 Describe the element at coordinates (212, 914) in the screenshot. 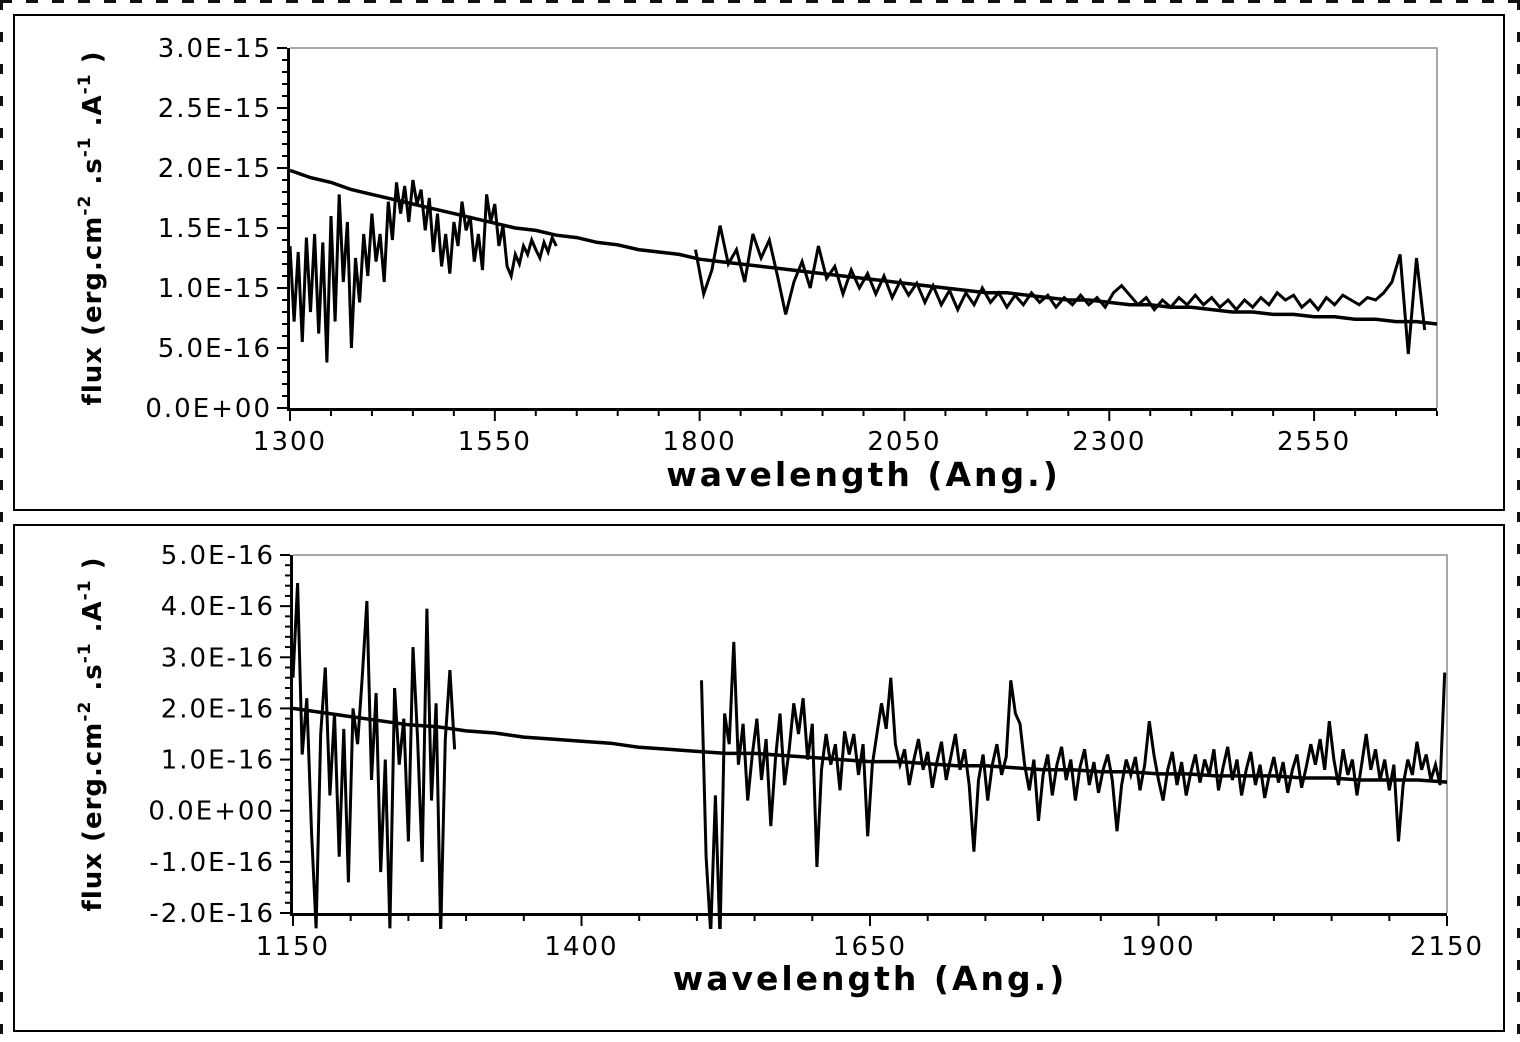

I see `y-tick-label: -2.0E-16` at that location.